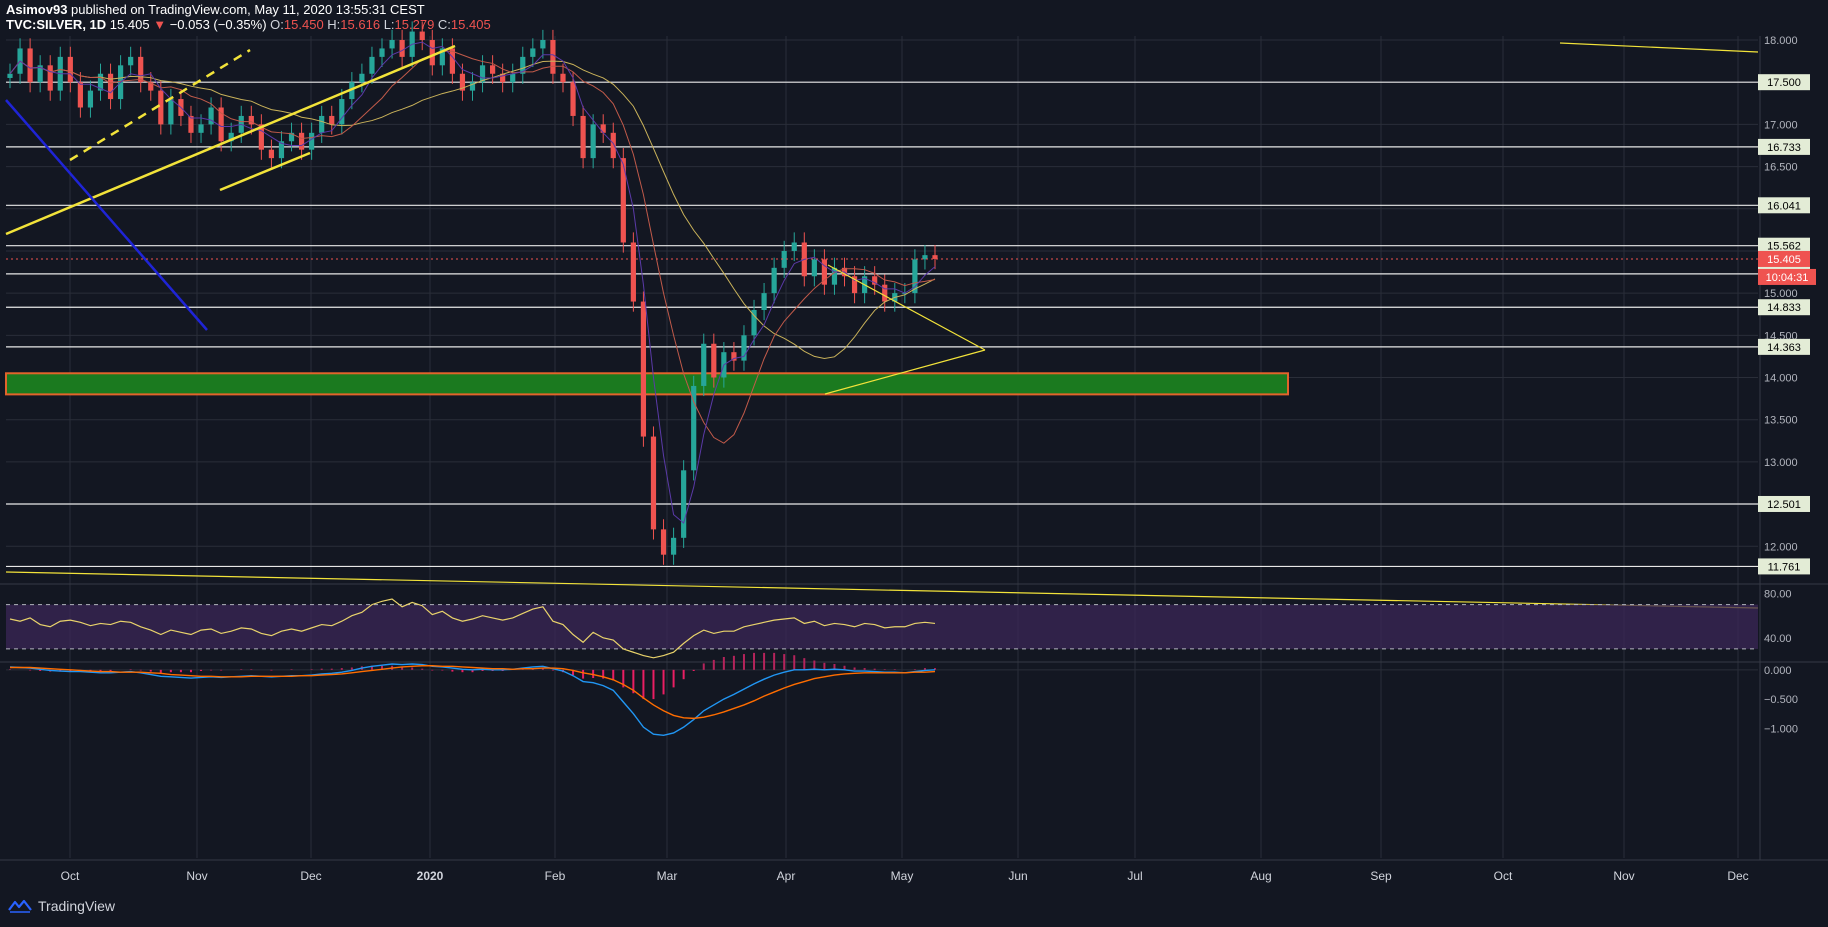 Image resolution: width=1828 pixels, height=927 pixels. Describe the element at coordinates (303, 24) in the screenshot. I see `open-value: 15.450` at that location.